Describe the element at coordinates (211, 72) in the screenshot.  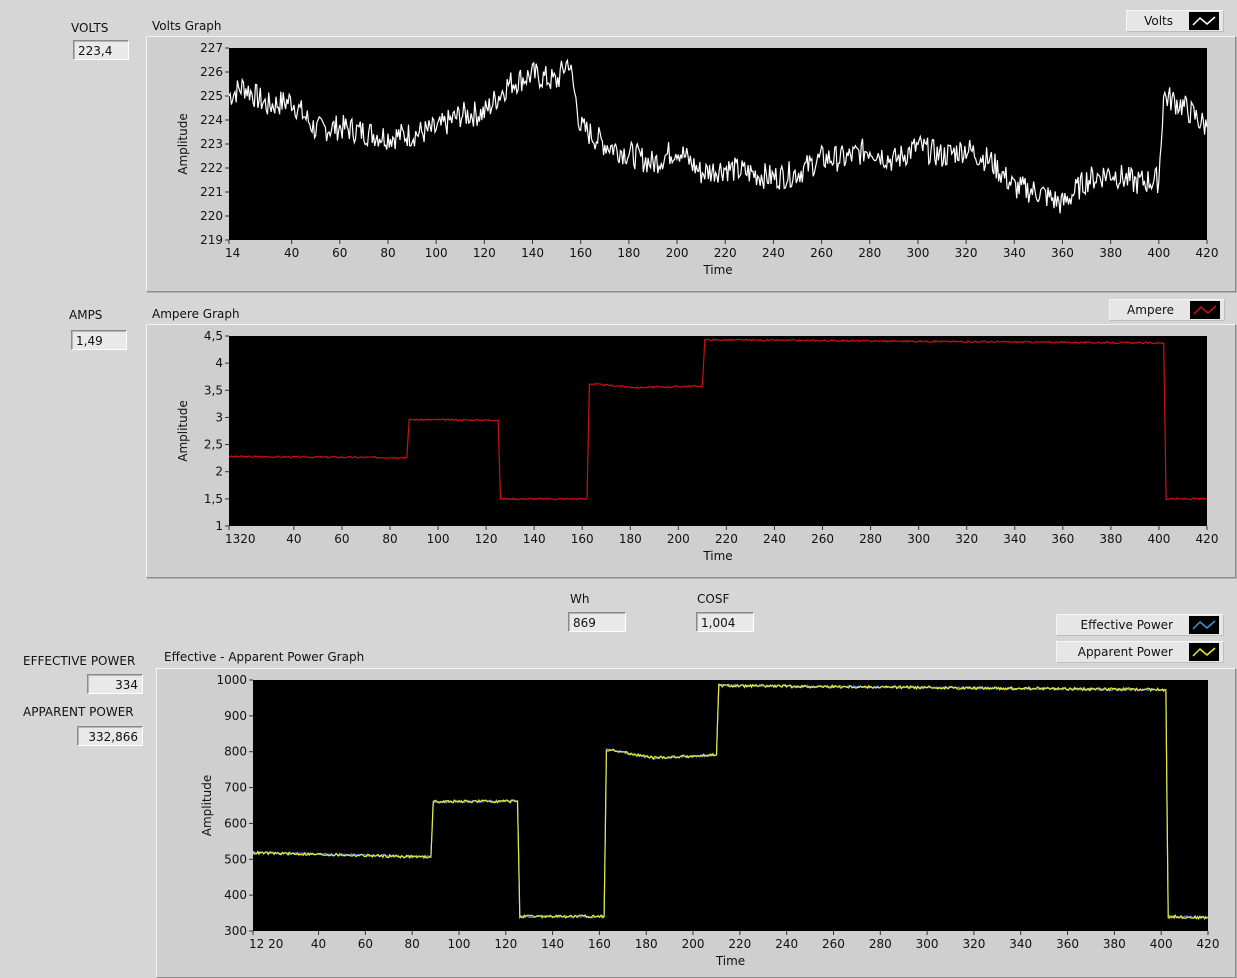
I see `y-tick-label: 226` at that location.